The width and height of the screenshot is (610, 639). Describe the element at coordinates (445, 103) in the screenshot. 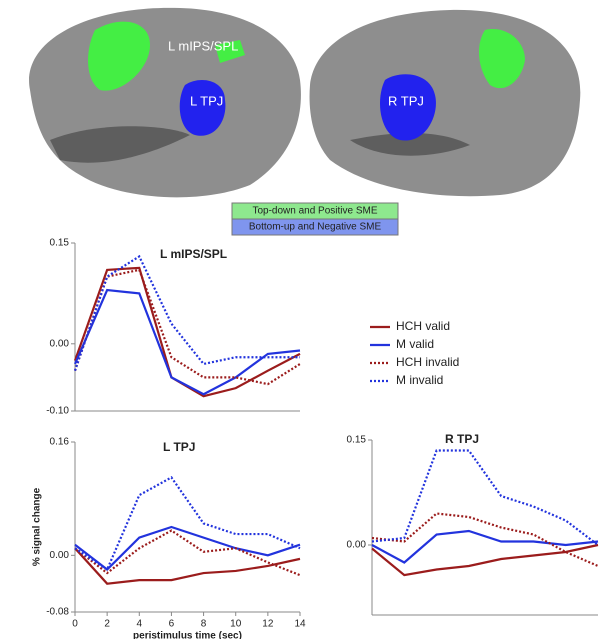

I see `brain-right` at that location.